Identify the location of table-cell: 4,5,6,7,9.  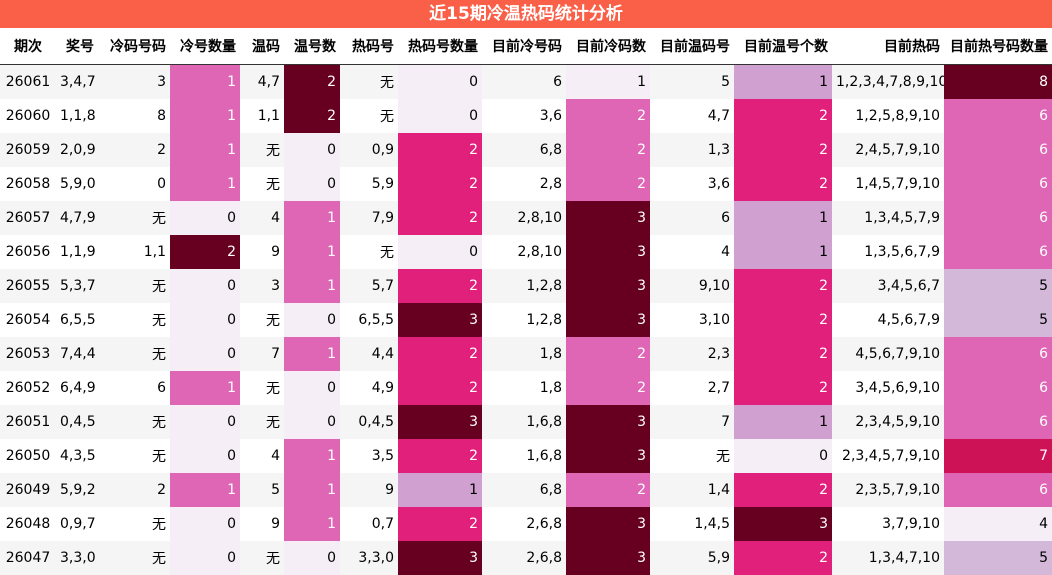
(888, 320).